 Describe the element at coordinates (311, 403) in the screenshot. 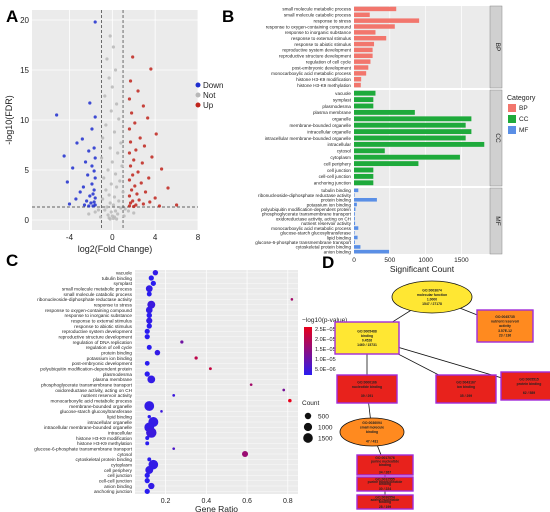

I see `size-legend-title: Count` at that location.